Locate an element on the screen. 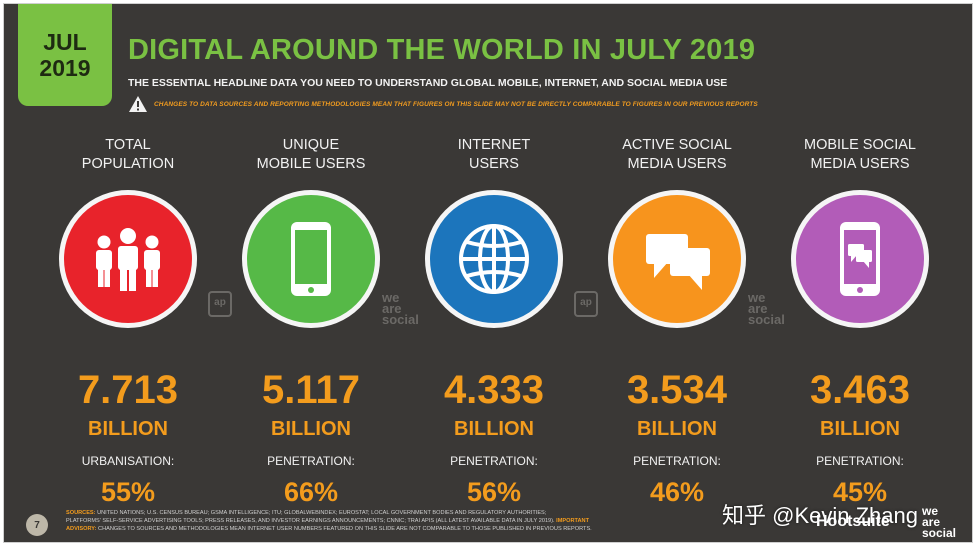  stat-value: 3.463 is located at coordinates (860, 390).